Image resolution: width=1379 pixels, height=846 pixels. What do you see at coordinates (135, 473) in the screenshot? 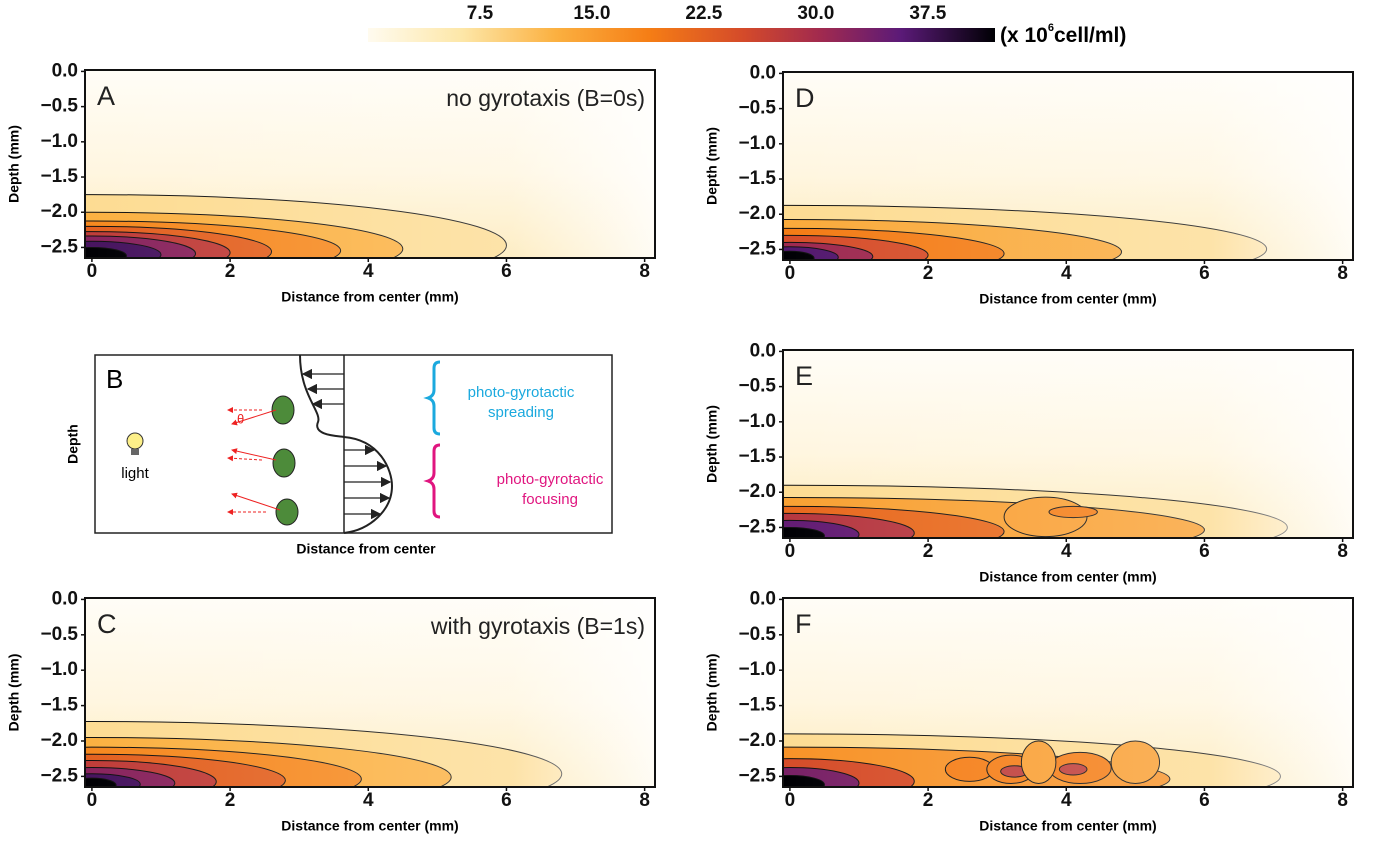
I see `light-label: light` at bounding box center [135, 473].